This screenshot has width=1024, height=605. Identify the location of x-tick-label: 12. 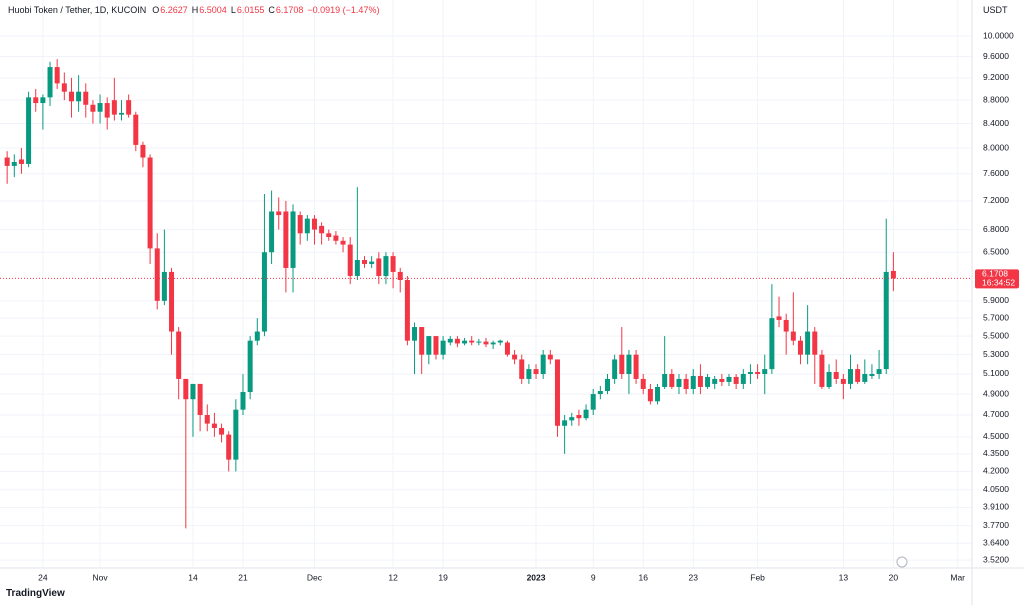
(393, 577).